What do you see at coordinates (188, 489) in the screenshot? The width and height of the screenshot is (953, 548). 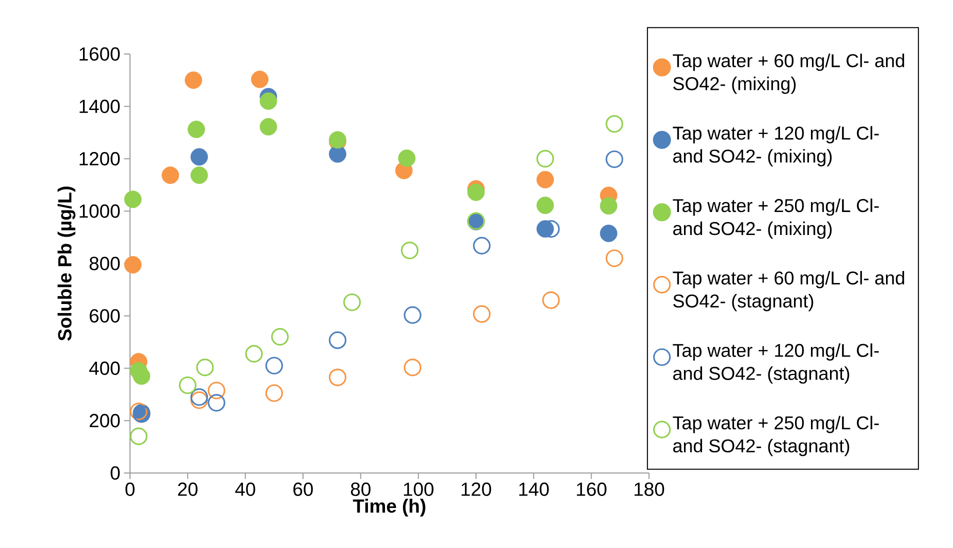 I see `x-tick-label: 20` at bounding box center [188, 489].